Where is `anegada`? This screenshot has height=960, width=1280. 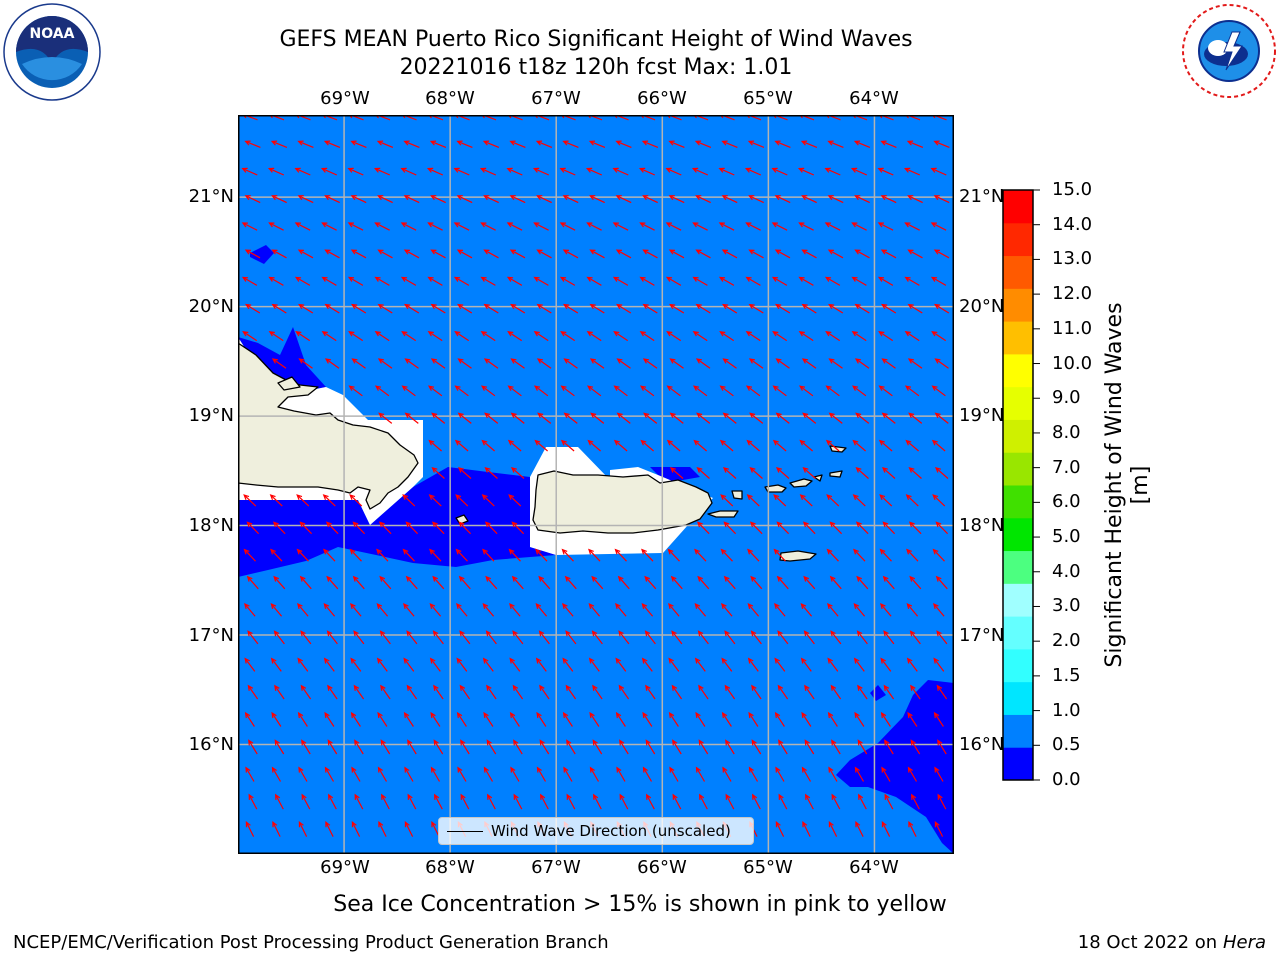
anegada is located at coordinates (836, 474).